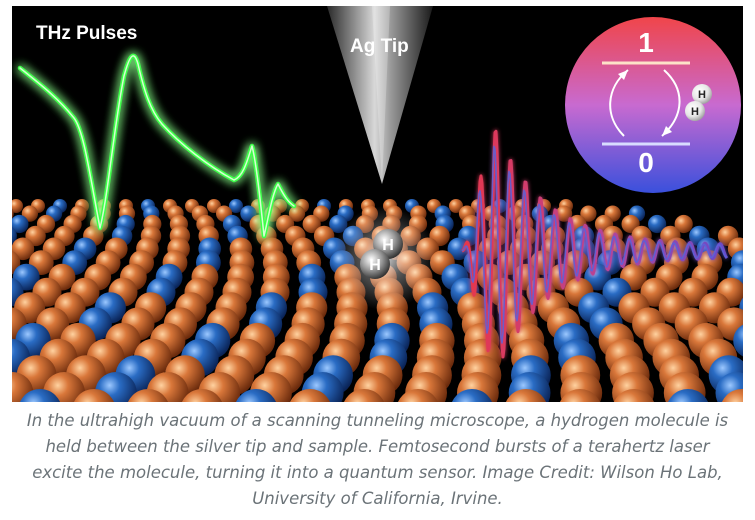 The width and height of the screenshot is (755, 520). I want to click on molecule-atom-label-top: H, so click(388, 245).